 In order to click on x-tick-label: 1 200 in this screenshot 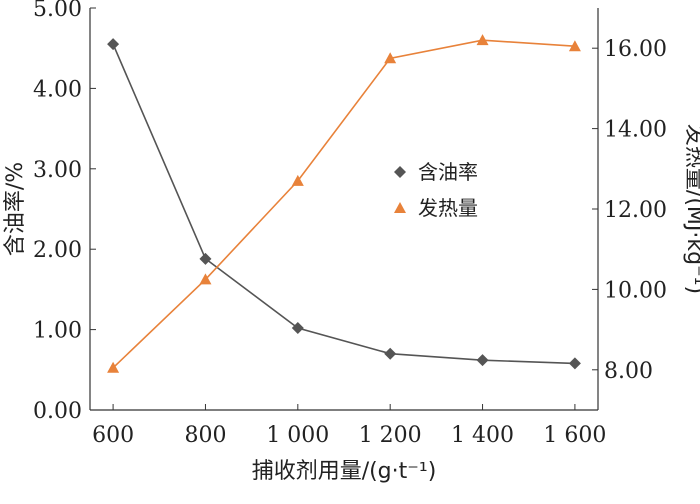, I will do `click(390, 435)`.